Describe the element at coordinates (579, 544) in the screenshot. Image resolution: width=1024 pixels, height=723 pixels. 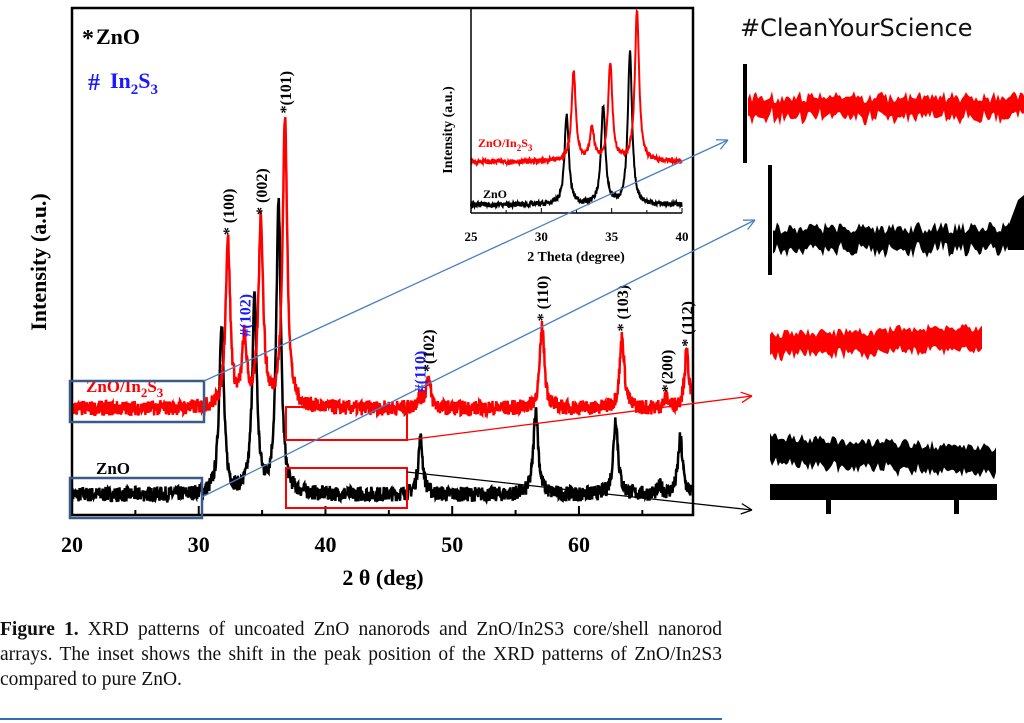
I see `x-tick-label: 60` at that location.